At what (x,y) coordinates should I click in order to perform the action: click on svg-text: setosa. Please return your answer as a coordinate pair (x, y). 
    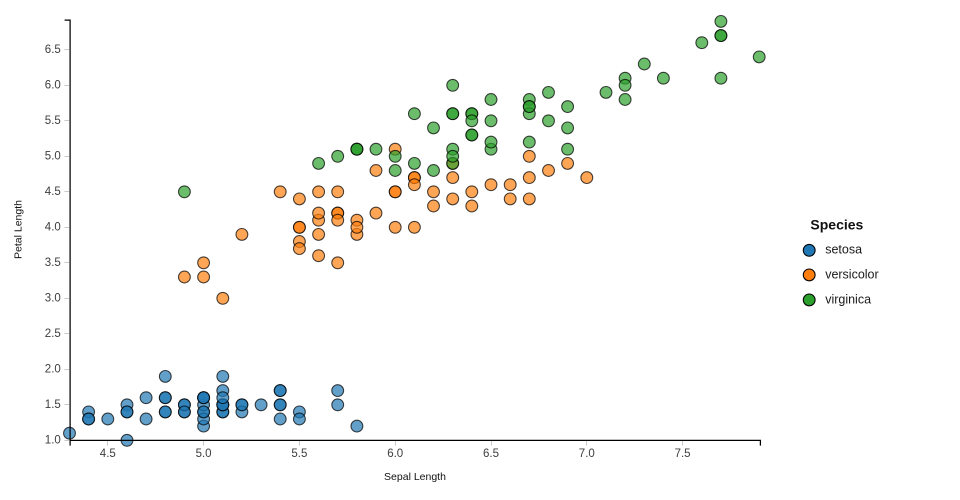
    Looking at the image, I should click on (843, 250).